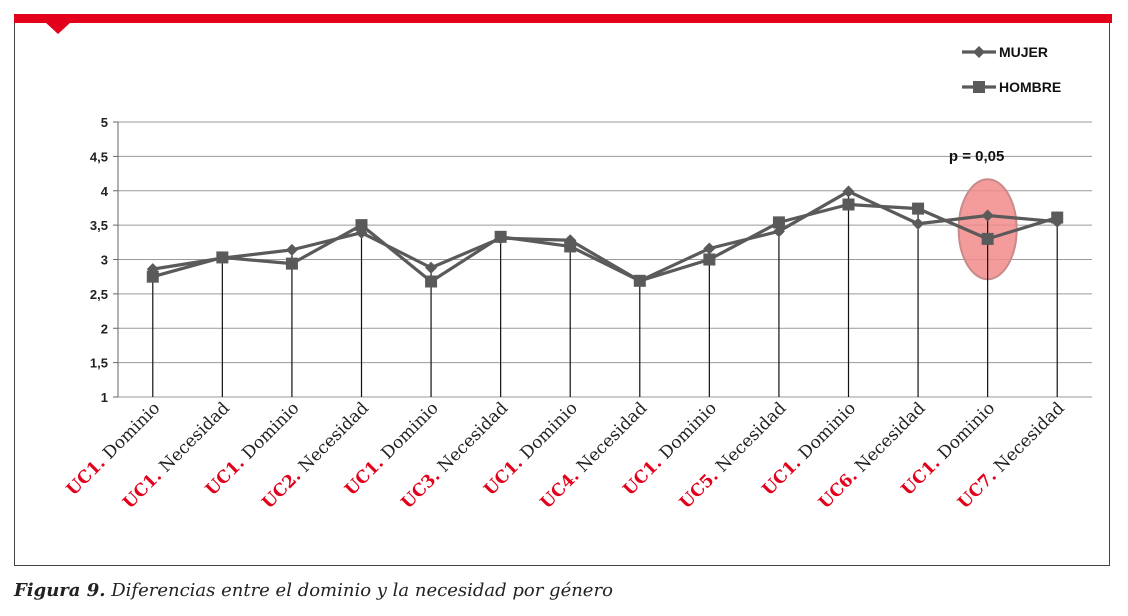 This screenshot has width=1128, height=616. What do you see at coordinates (58, 28) in the screenshot?
I see `header-red-notch` at bounding box center [58, 28].